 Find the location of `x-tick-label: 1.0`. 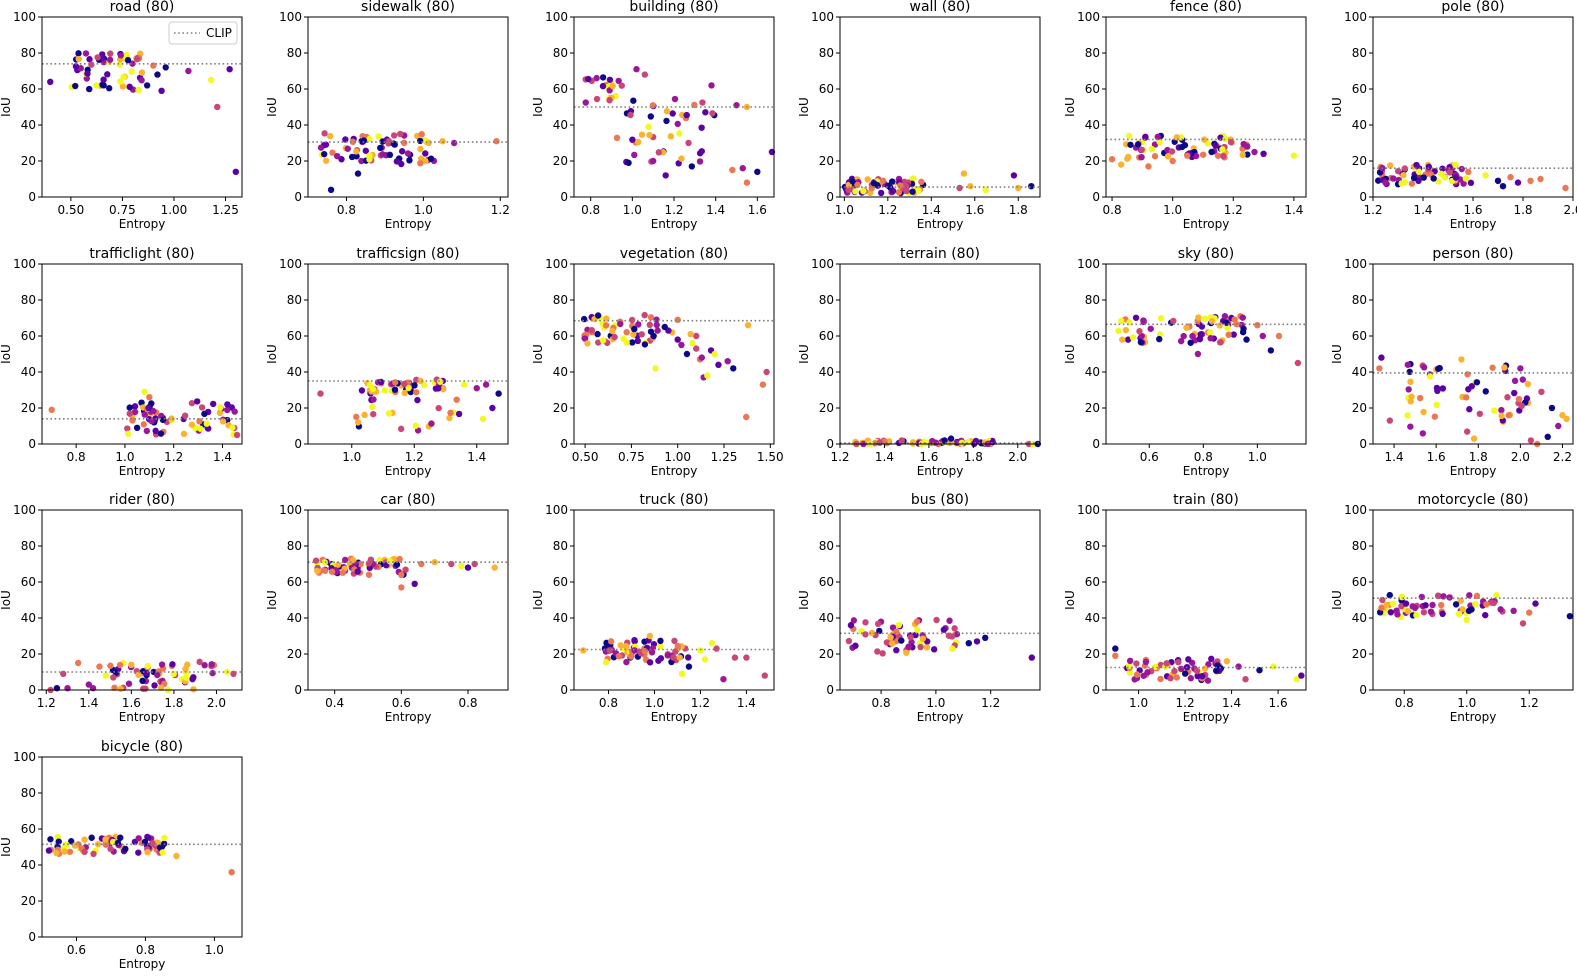

x-tick-label: 1.0 is located at coordinates (935, 703).